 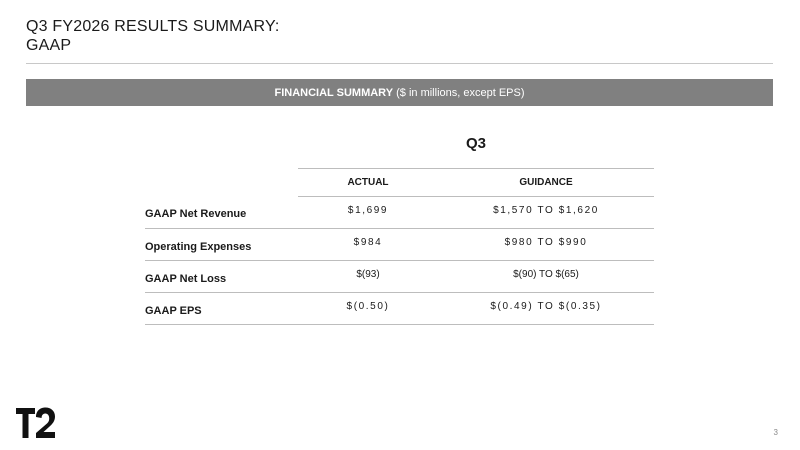 What do you see at coordinates (221, 212) in the screenshot?
I see `row-label: GAAP Net Revenue` at bounding box center [221, 212].